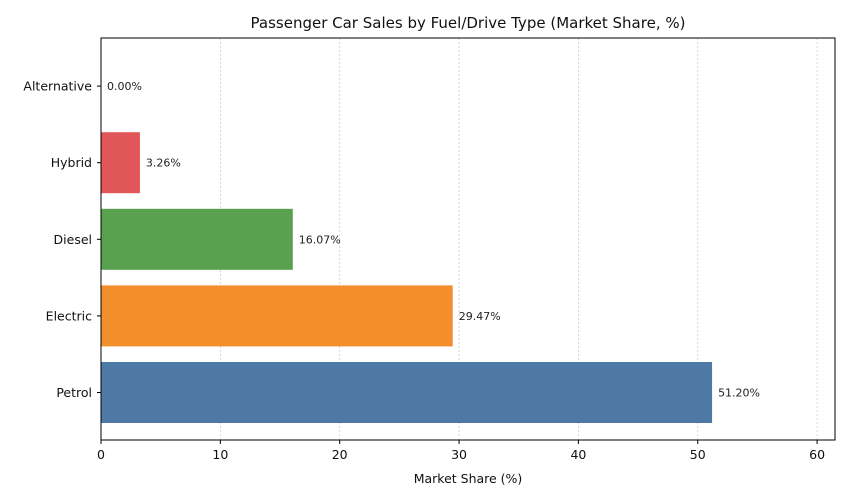 The image size is (849, 500). I want to click on data-label-electric: 29.47%, so click(480, 316).